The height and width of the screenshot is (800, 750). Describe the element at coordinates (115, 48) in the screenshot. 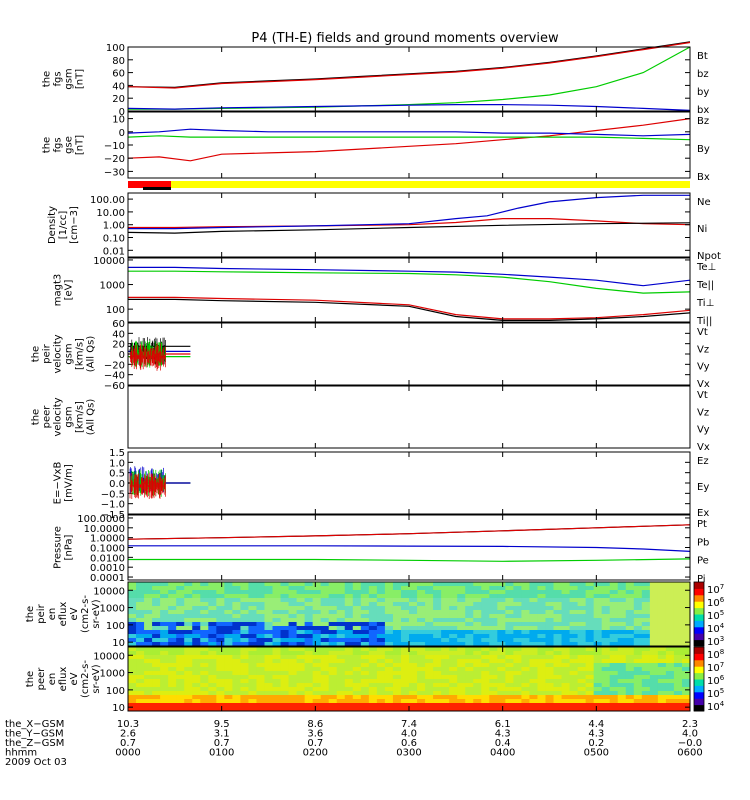

I see `y-tick-label: 100` at that location.